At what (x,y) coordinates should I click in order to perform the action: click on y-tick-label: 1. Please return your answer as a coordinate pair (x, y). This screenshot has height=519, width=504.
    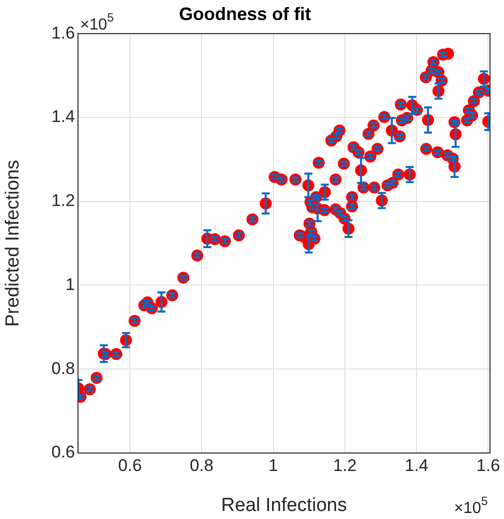
    Looking at the image, I should click on (70, 284).